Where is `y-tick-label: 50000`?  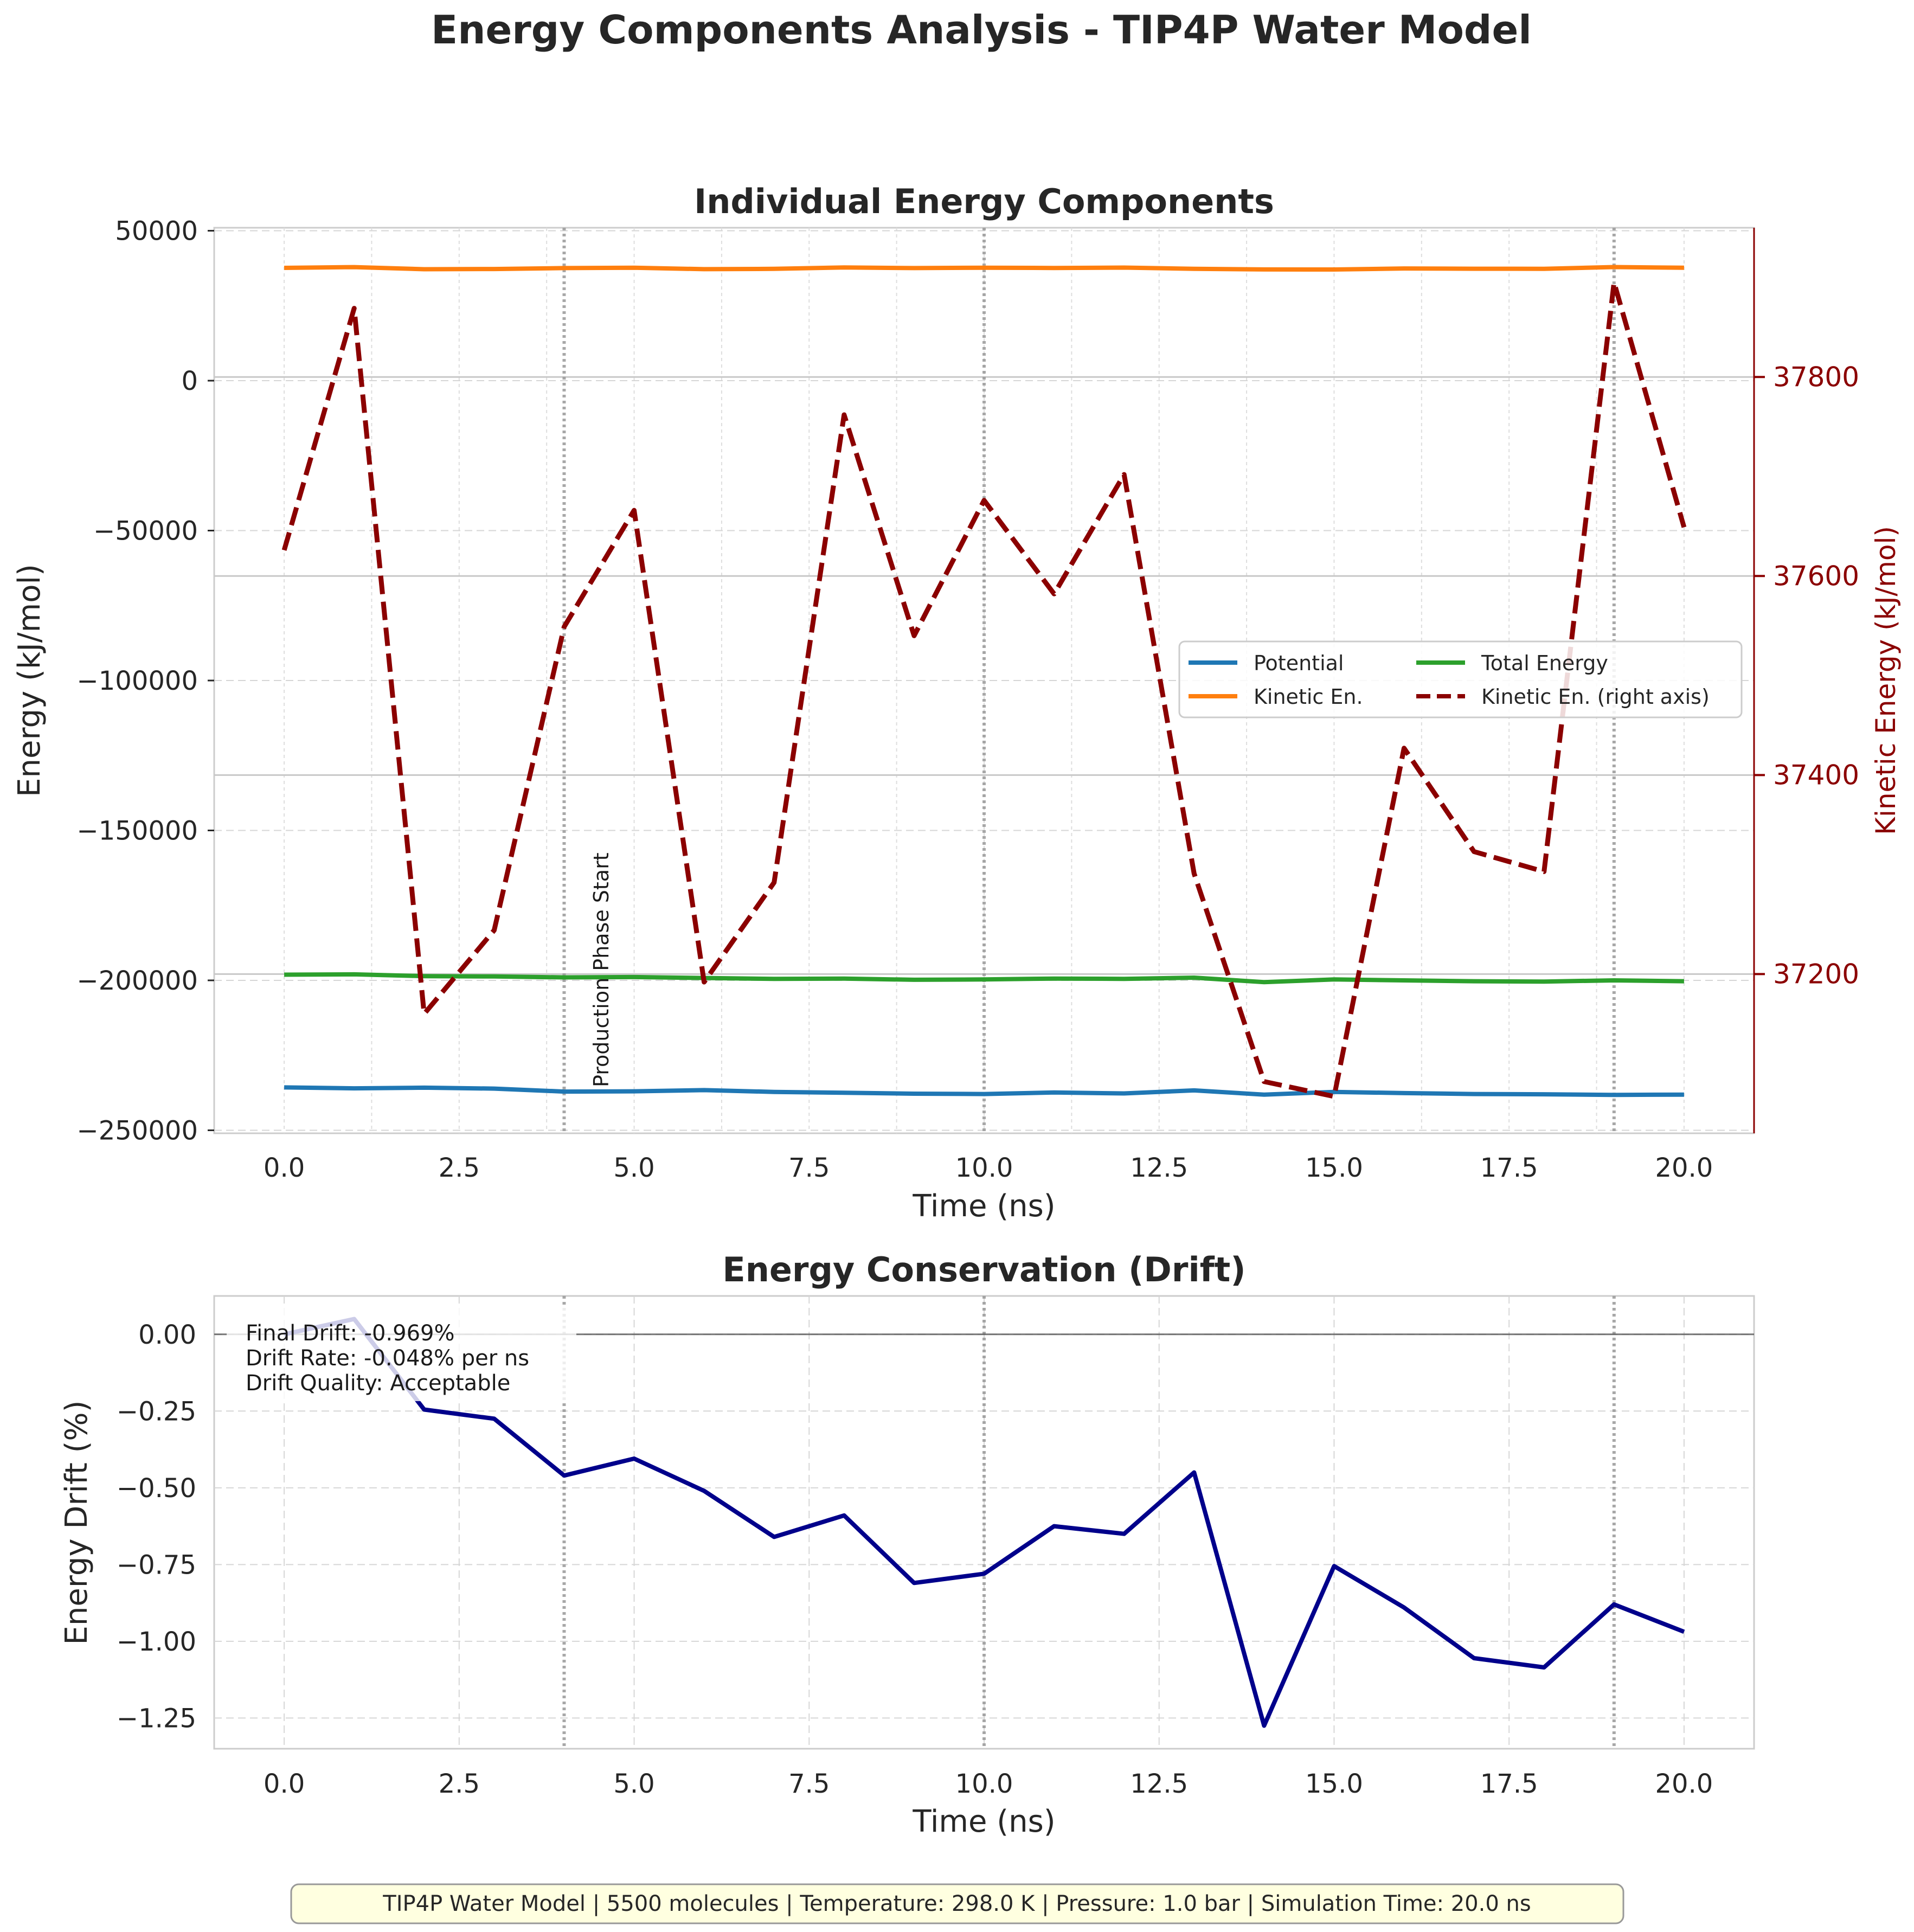 y-tick-label: 50000 is located at coordinates (156, 232).